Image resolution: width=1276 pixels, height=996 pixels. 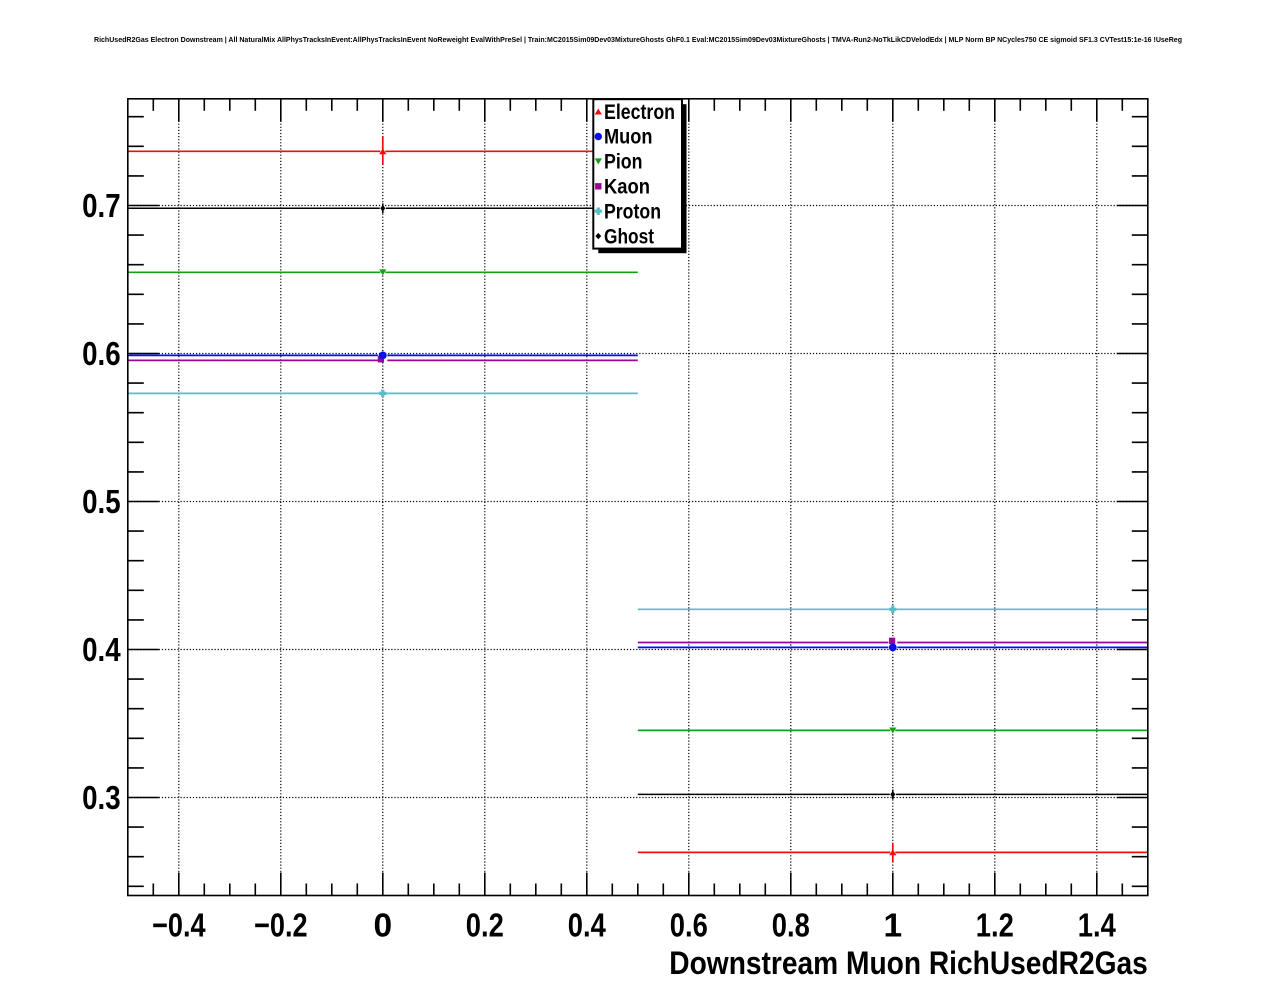 I want to click on svg-text: 0, so click(x=382, y=925).